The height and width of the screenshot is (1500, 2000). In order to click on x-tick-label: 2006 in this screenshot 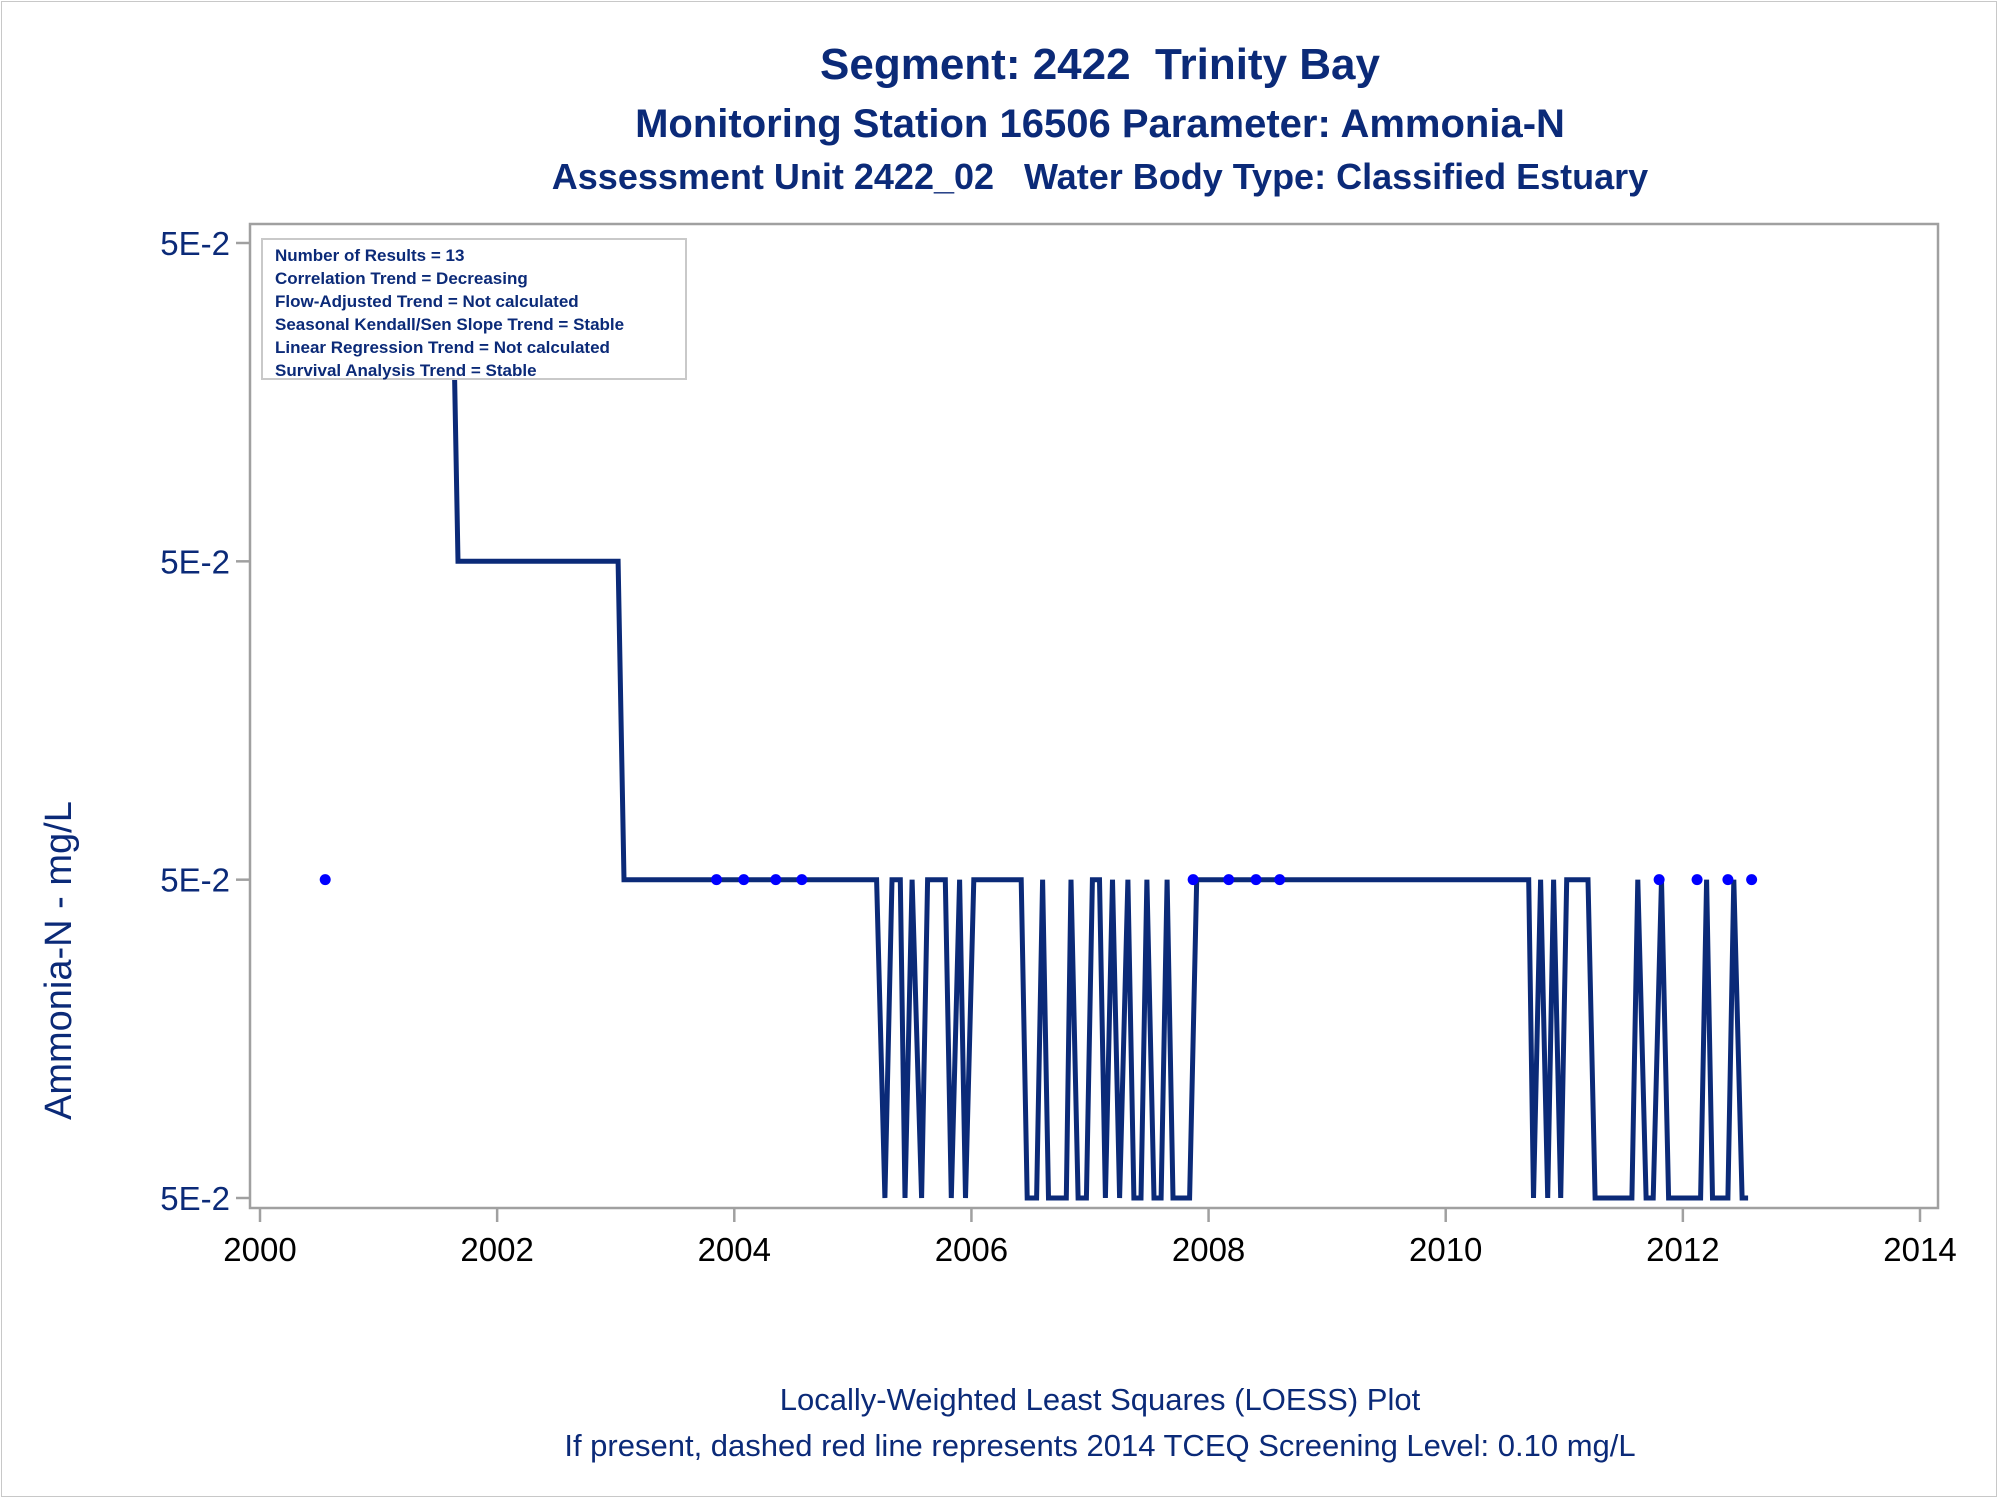, I will do `click(971, 1249)`.